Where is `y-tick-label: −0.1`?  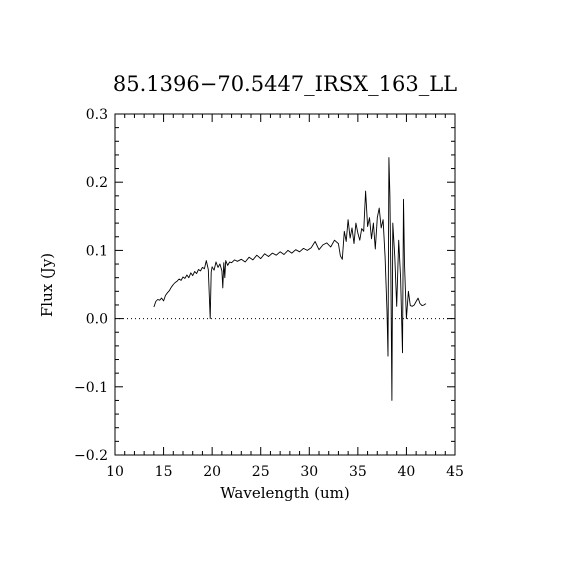
y-tick-label: −0.1 is located at coordinates (91, 388).